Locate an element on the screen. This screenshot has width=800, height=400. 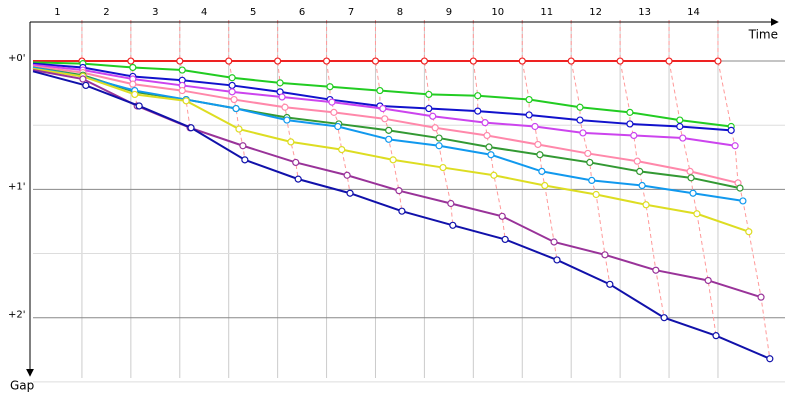
x-tick-label: 6 is located at coordinates (302, 12).